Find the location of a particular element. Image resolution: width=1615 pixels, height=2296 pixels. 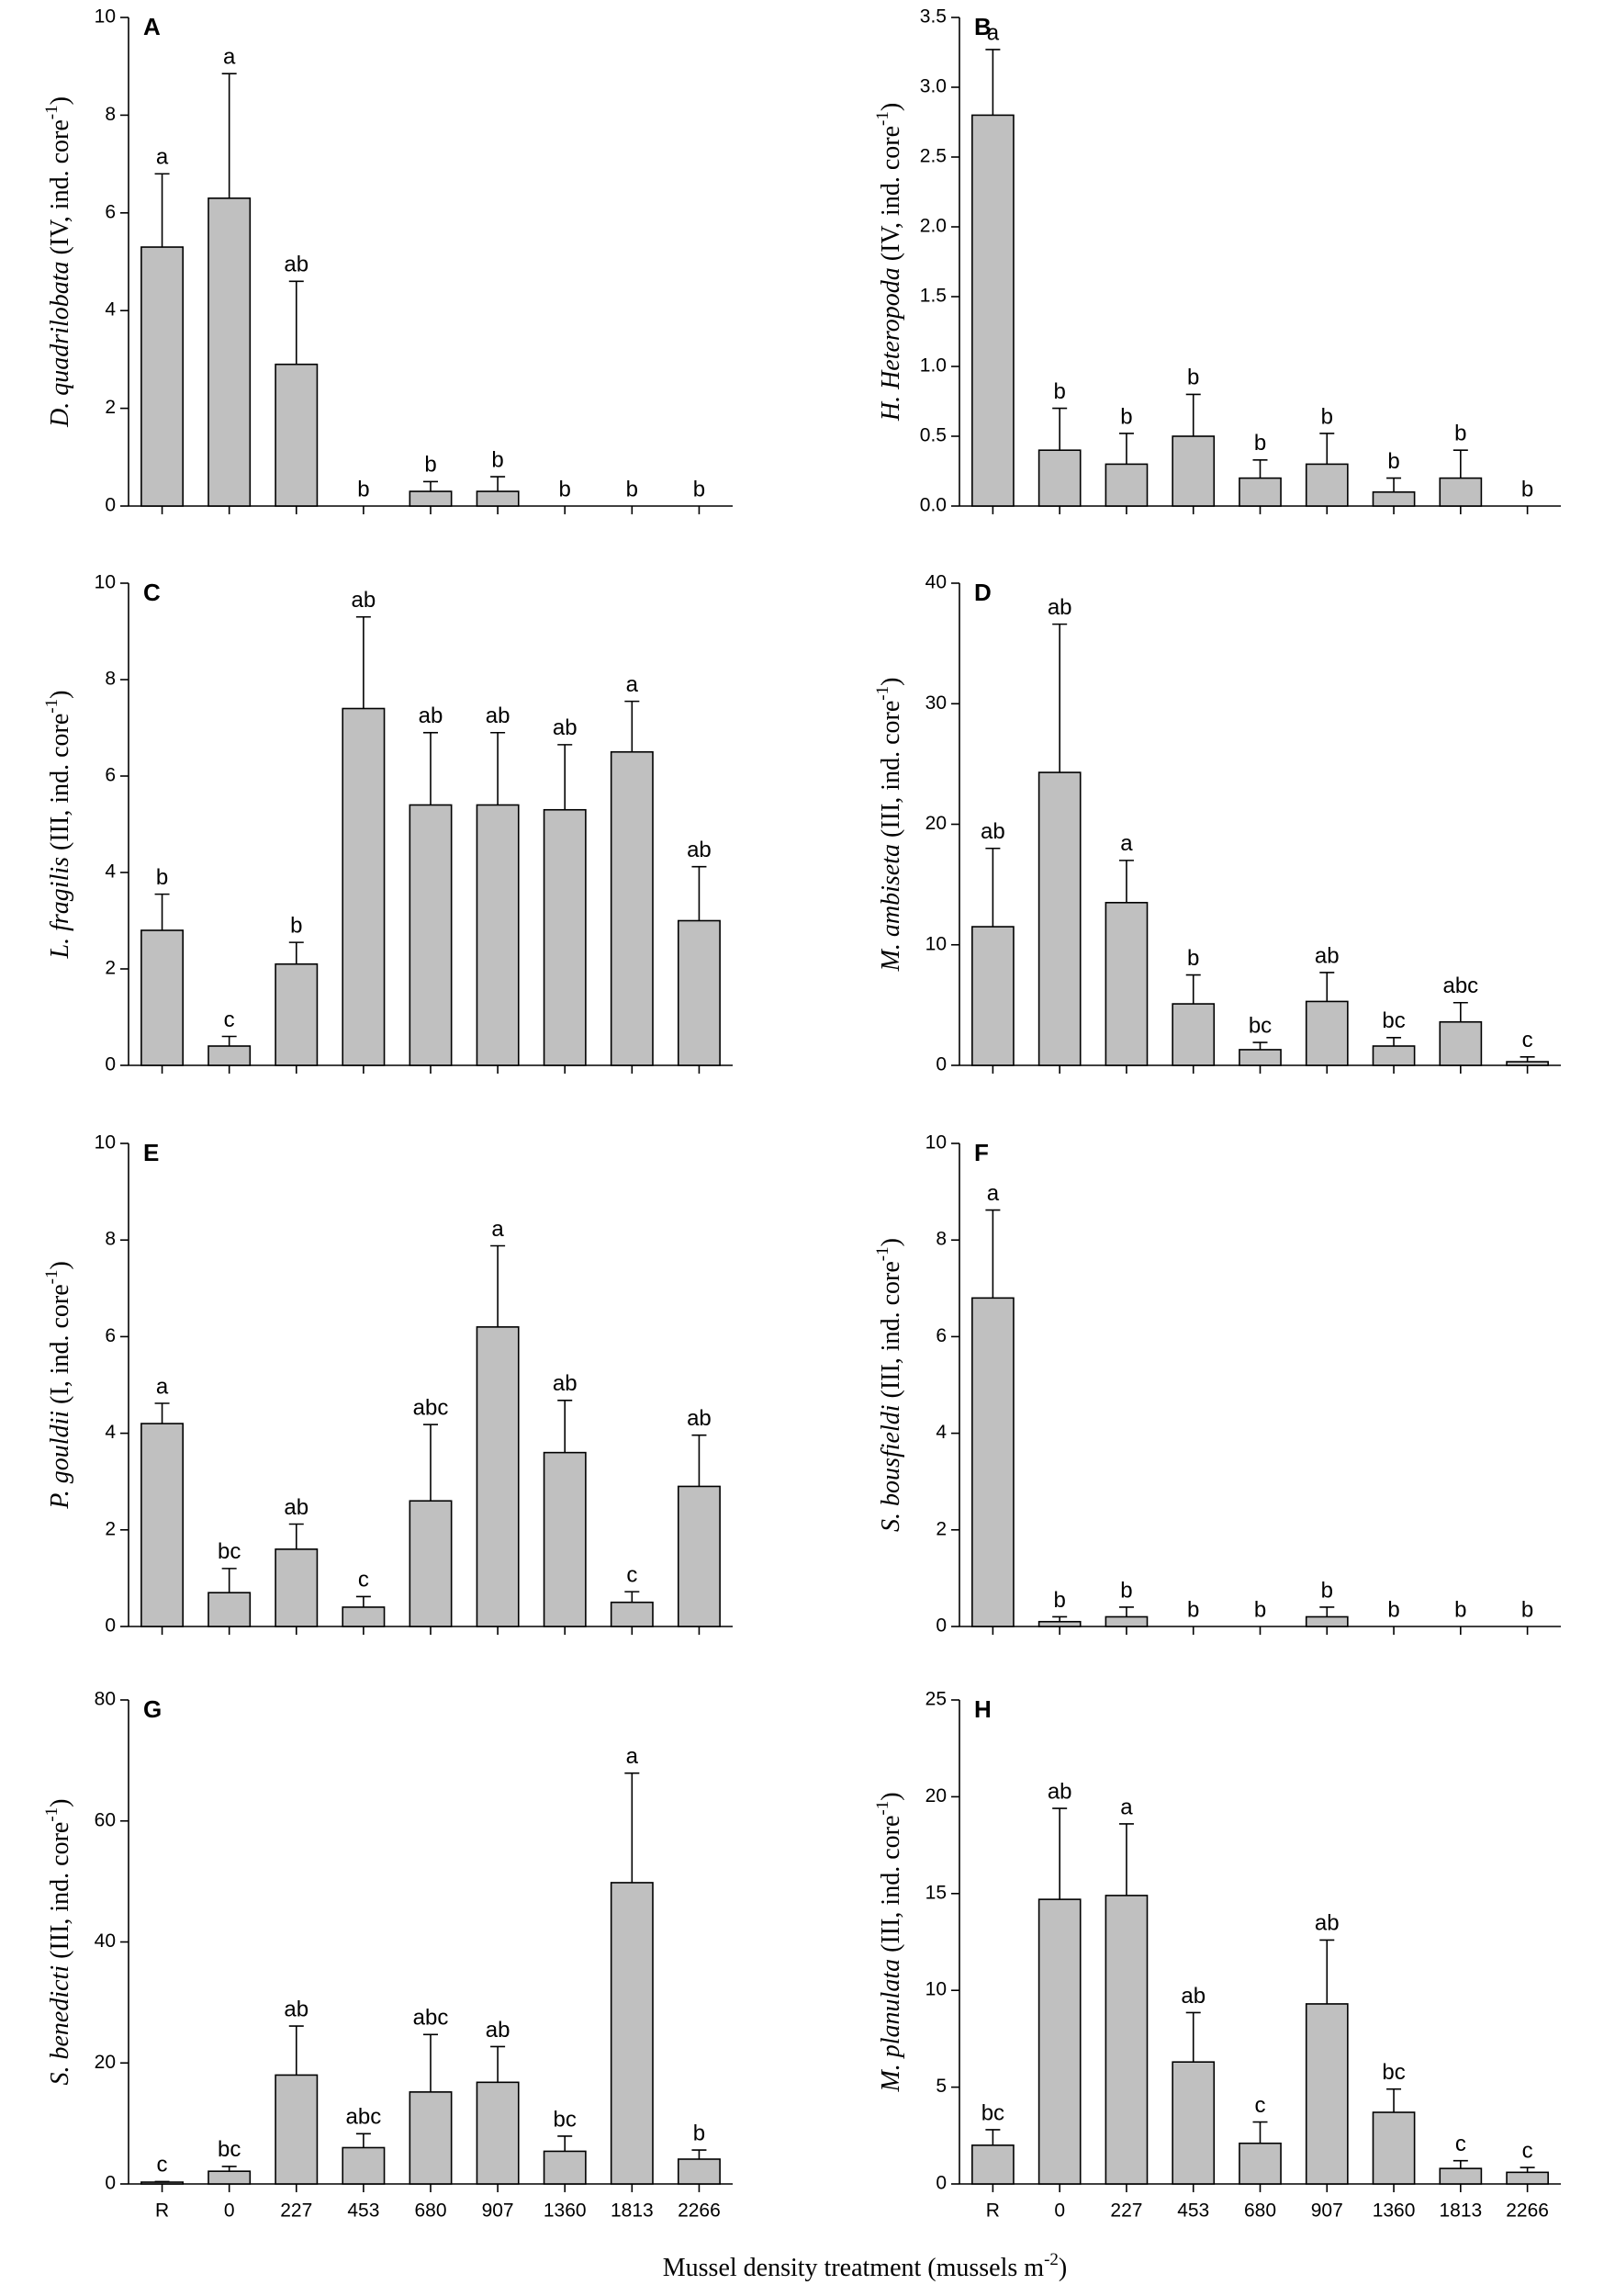

unit-text: (III, ind. core is located at coordinates (891, 1332).